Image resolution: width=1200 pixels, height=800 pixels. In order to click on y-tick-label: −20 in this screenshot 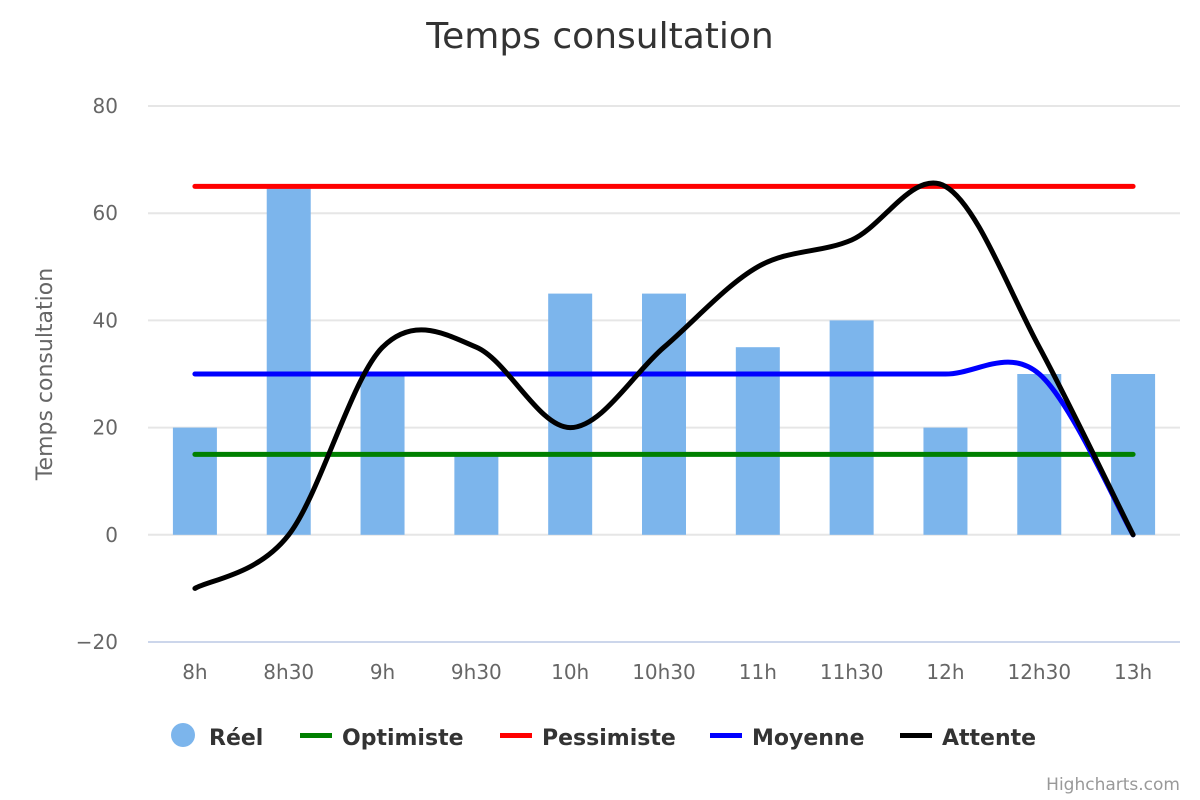, I will do `click(97, 642)`.